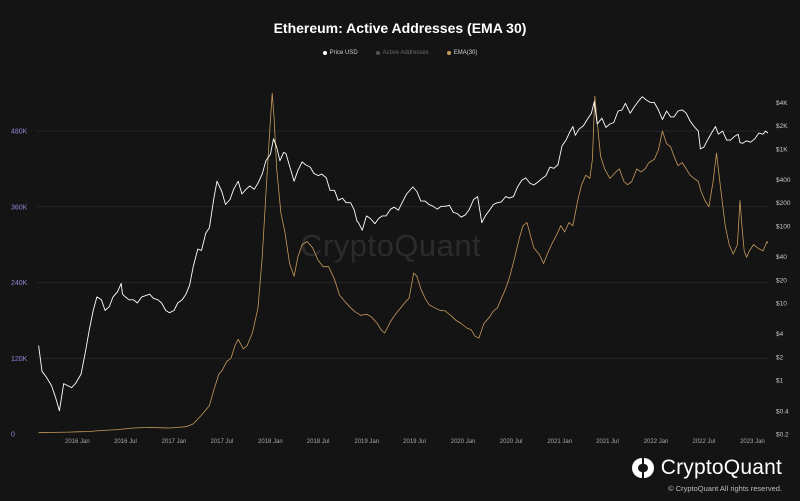  What do you see at coordinates (270, 442) in the screenshot?
I see `x-tick-label: 2018 Jan` at bounding box center [270, 442].